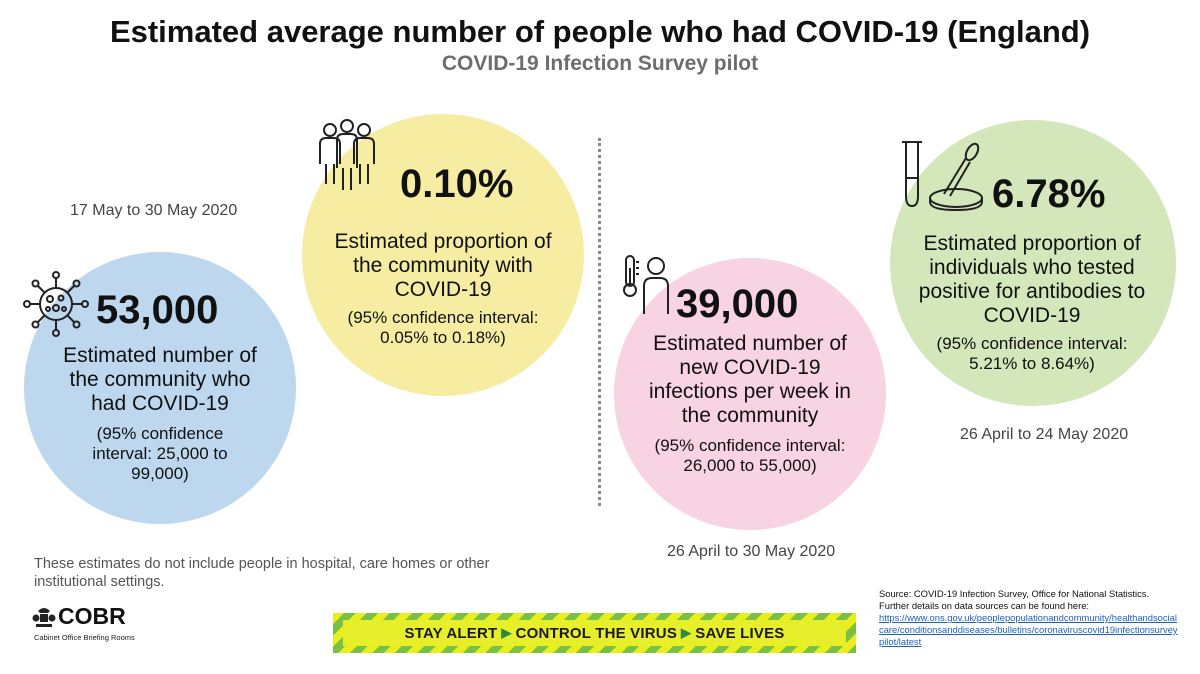 Image resolution: width=1200 pixels, height=674 pixels. What do you see at coordinates (56, 304) in the screenshot?
I see `virus-icon` at bounding box center [56, 304].